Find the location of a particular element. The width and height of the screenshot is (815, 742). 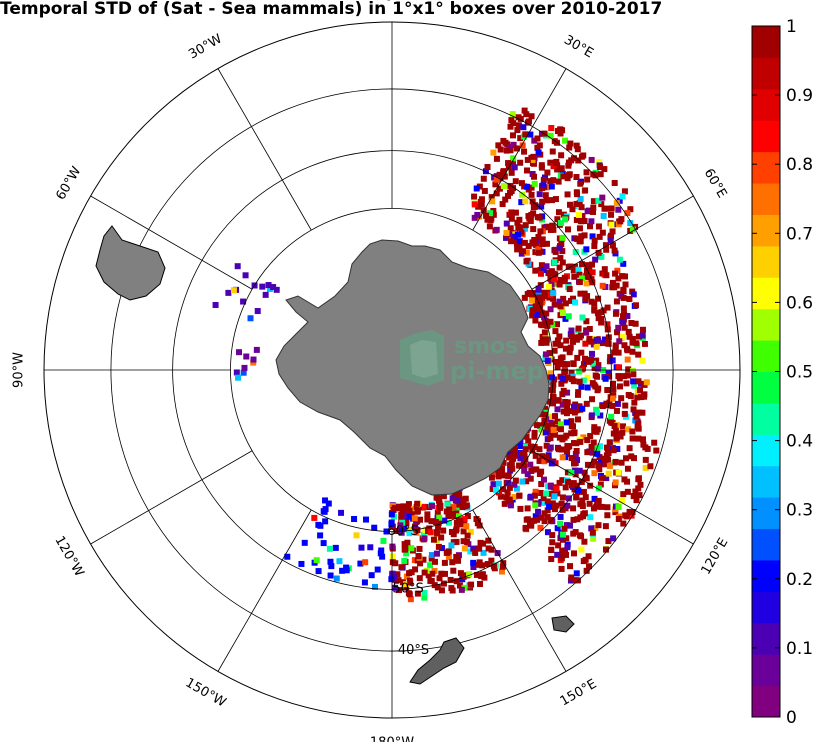

meridian-line is located at coordinates (264, 590).